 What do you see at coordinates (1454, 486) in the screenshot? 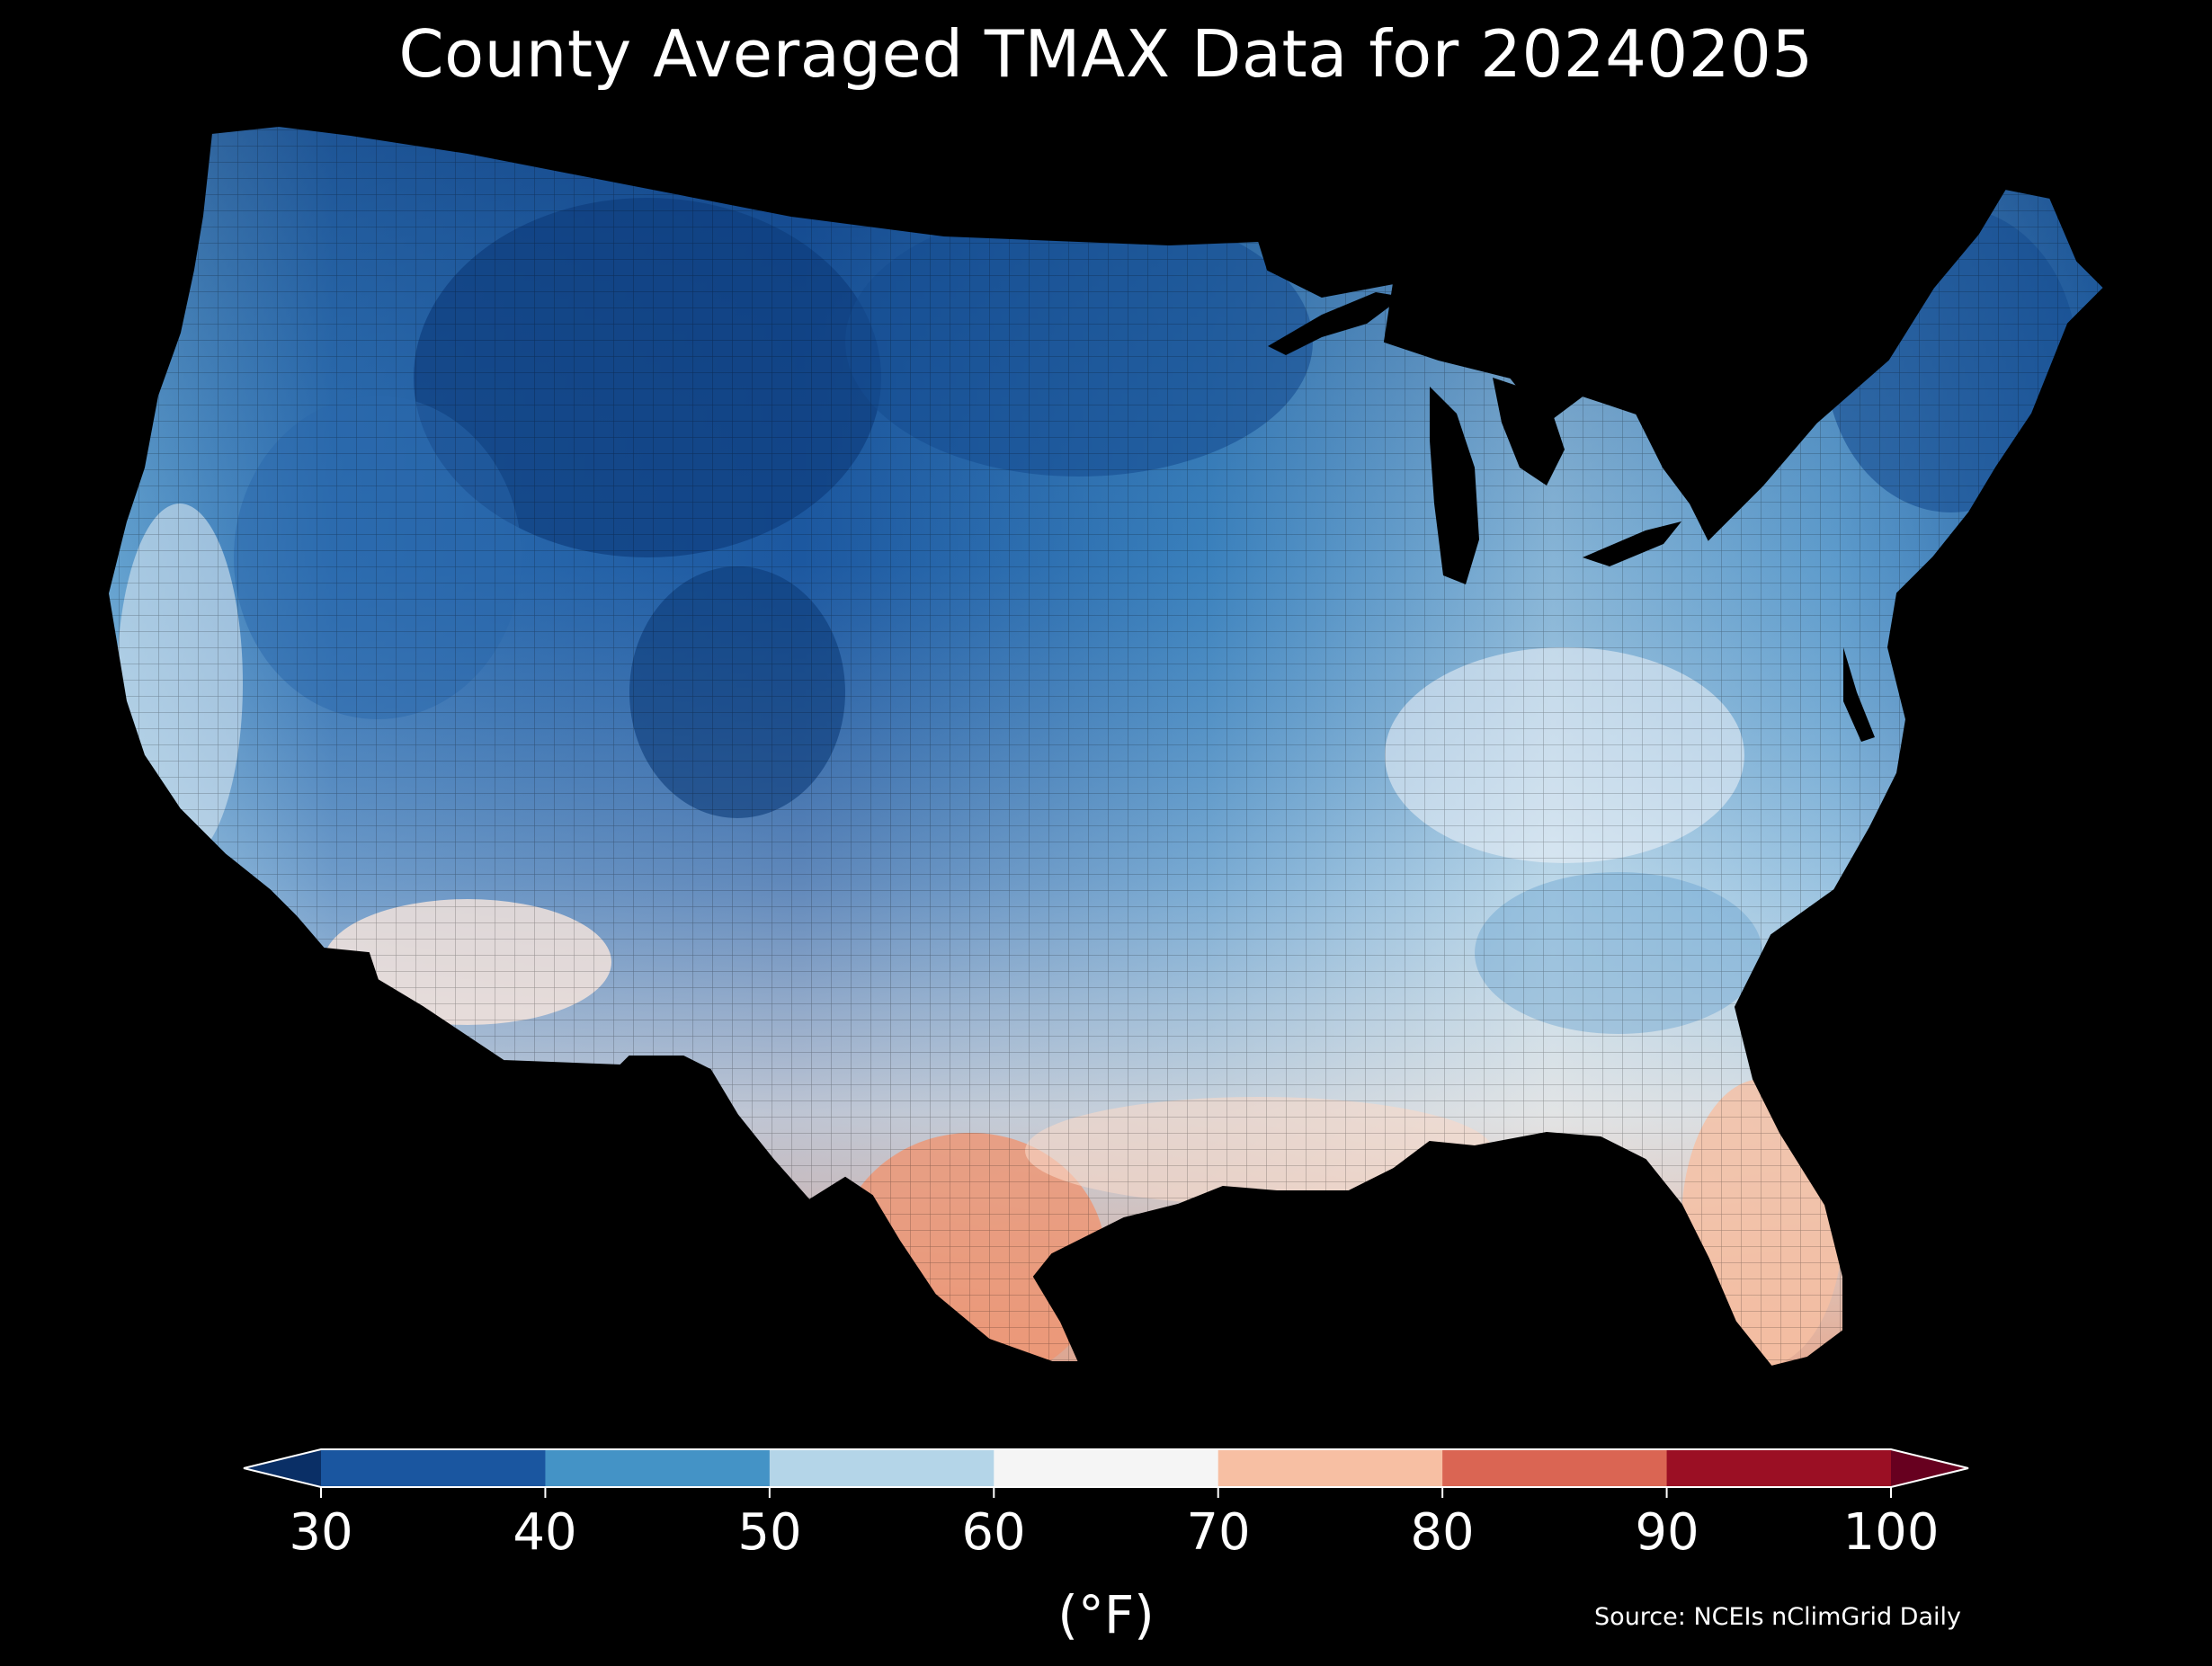
I see `lake-michigan` at bounding box center [1454, 486].